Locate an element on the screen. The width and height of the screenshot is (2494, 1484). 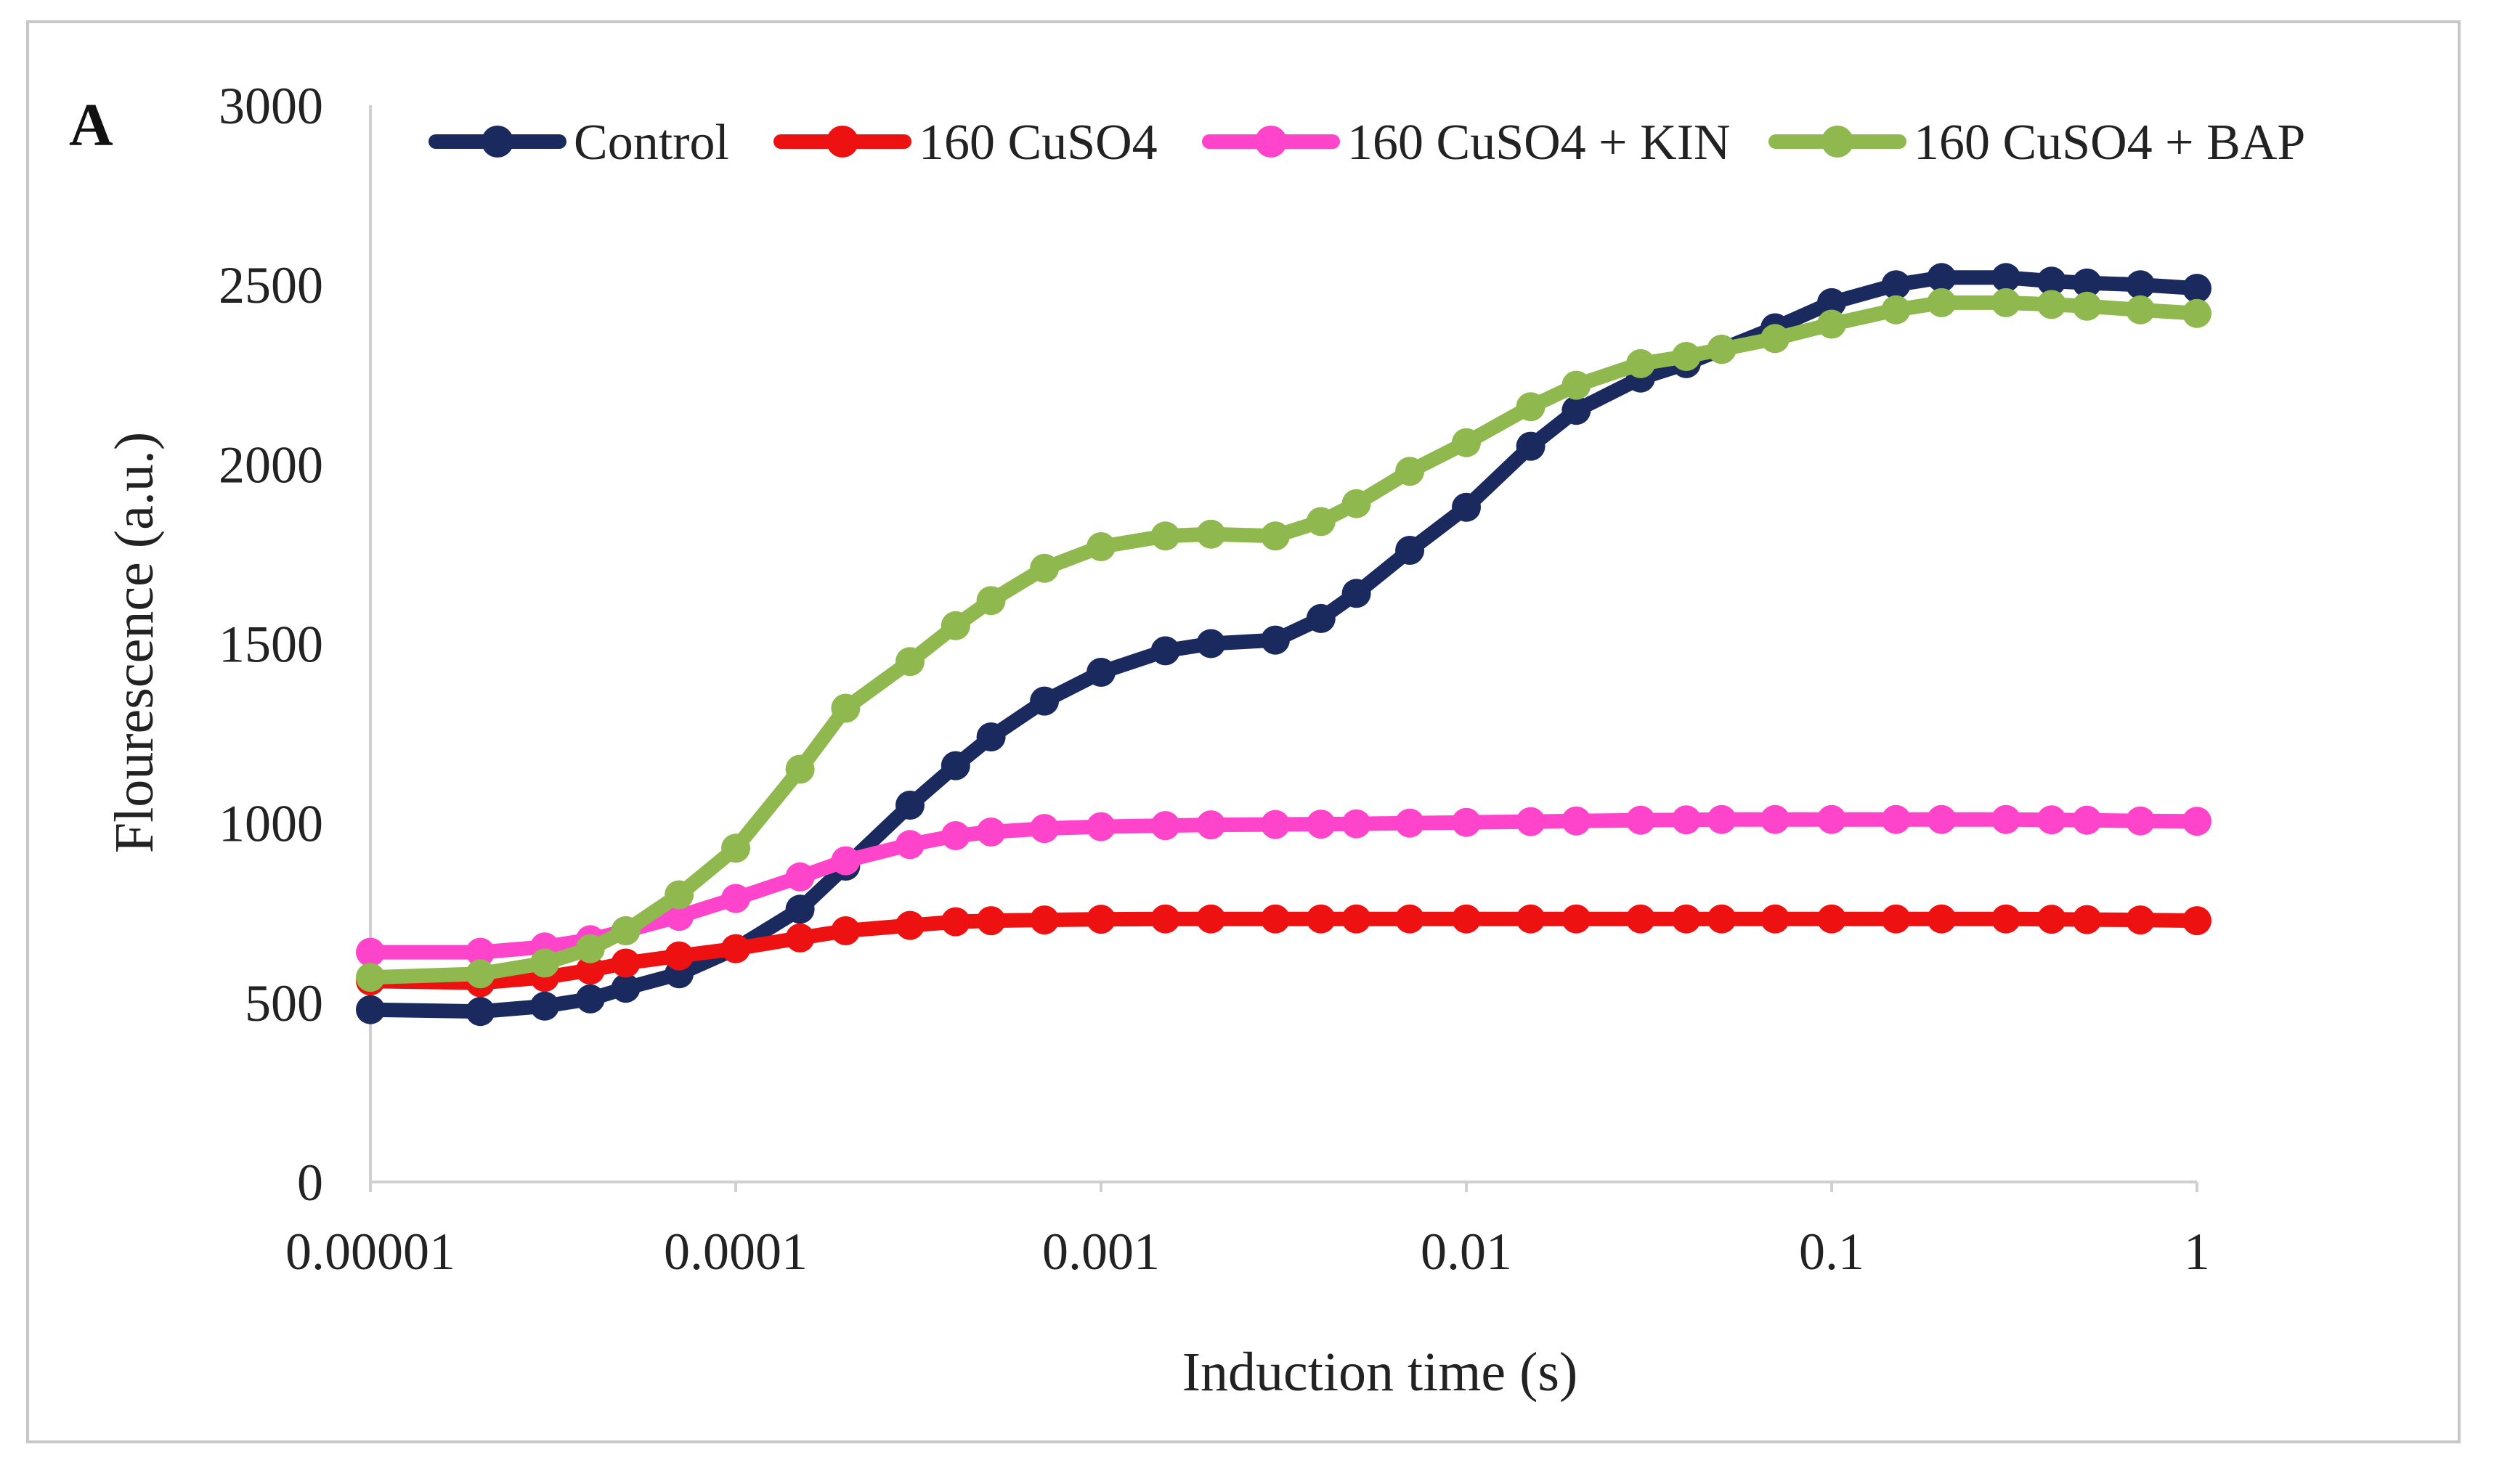
legend-label: 160 CuSO4 + KIN is located at coordinates (1539, 143).